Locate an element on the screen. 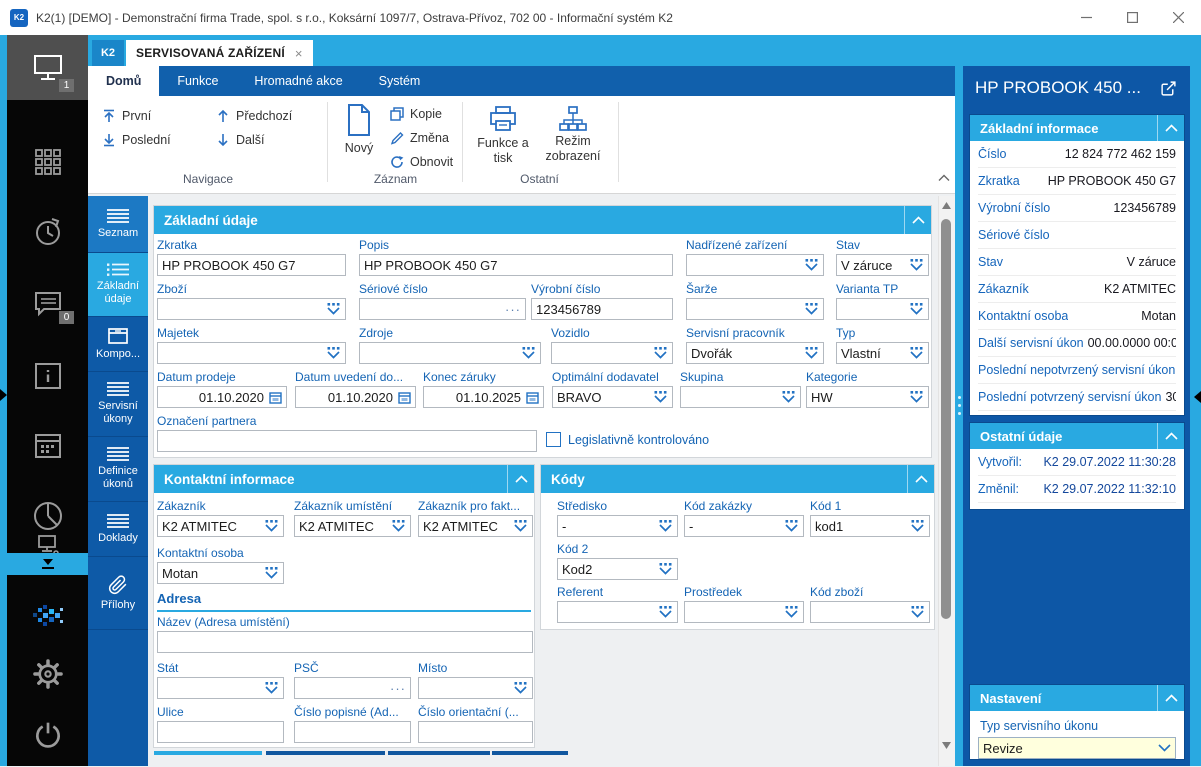 This screenshot has height=767, width=1201. open-record-button is located at coordinates (1168, 88).